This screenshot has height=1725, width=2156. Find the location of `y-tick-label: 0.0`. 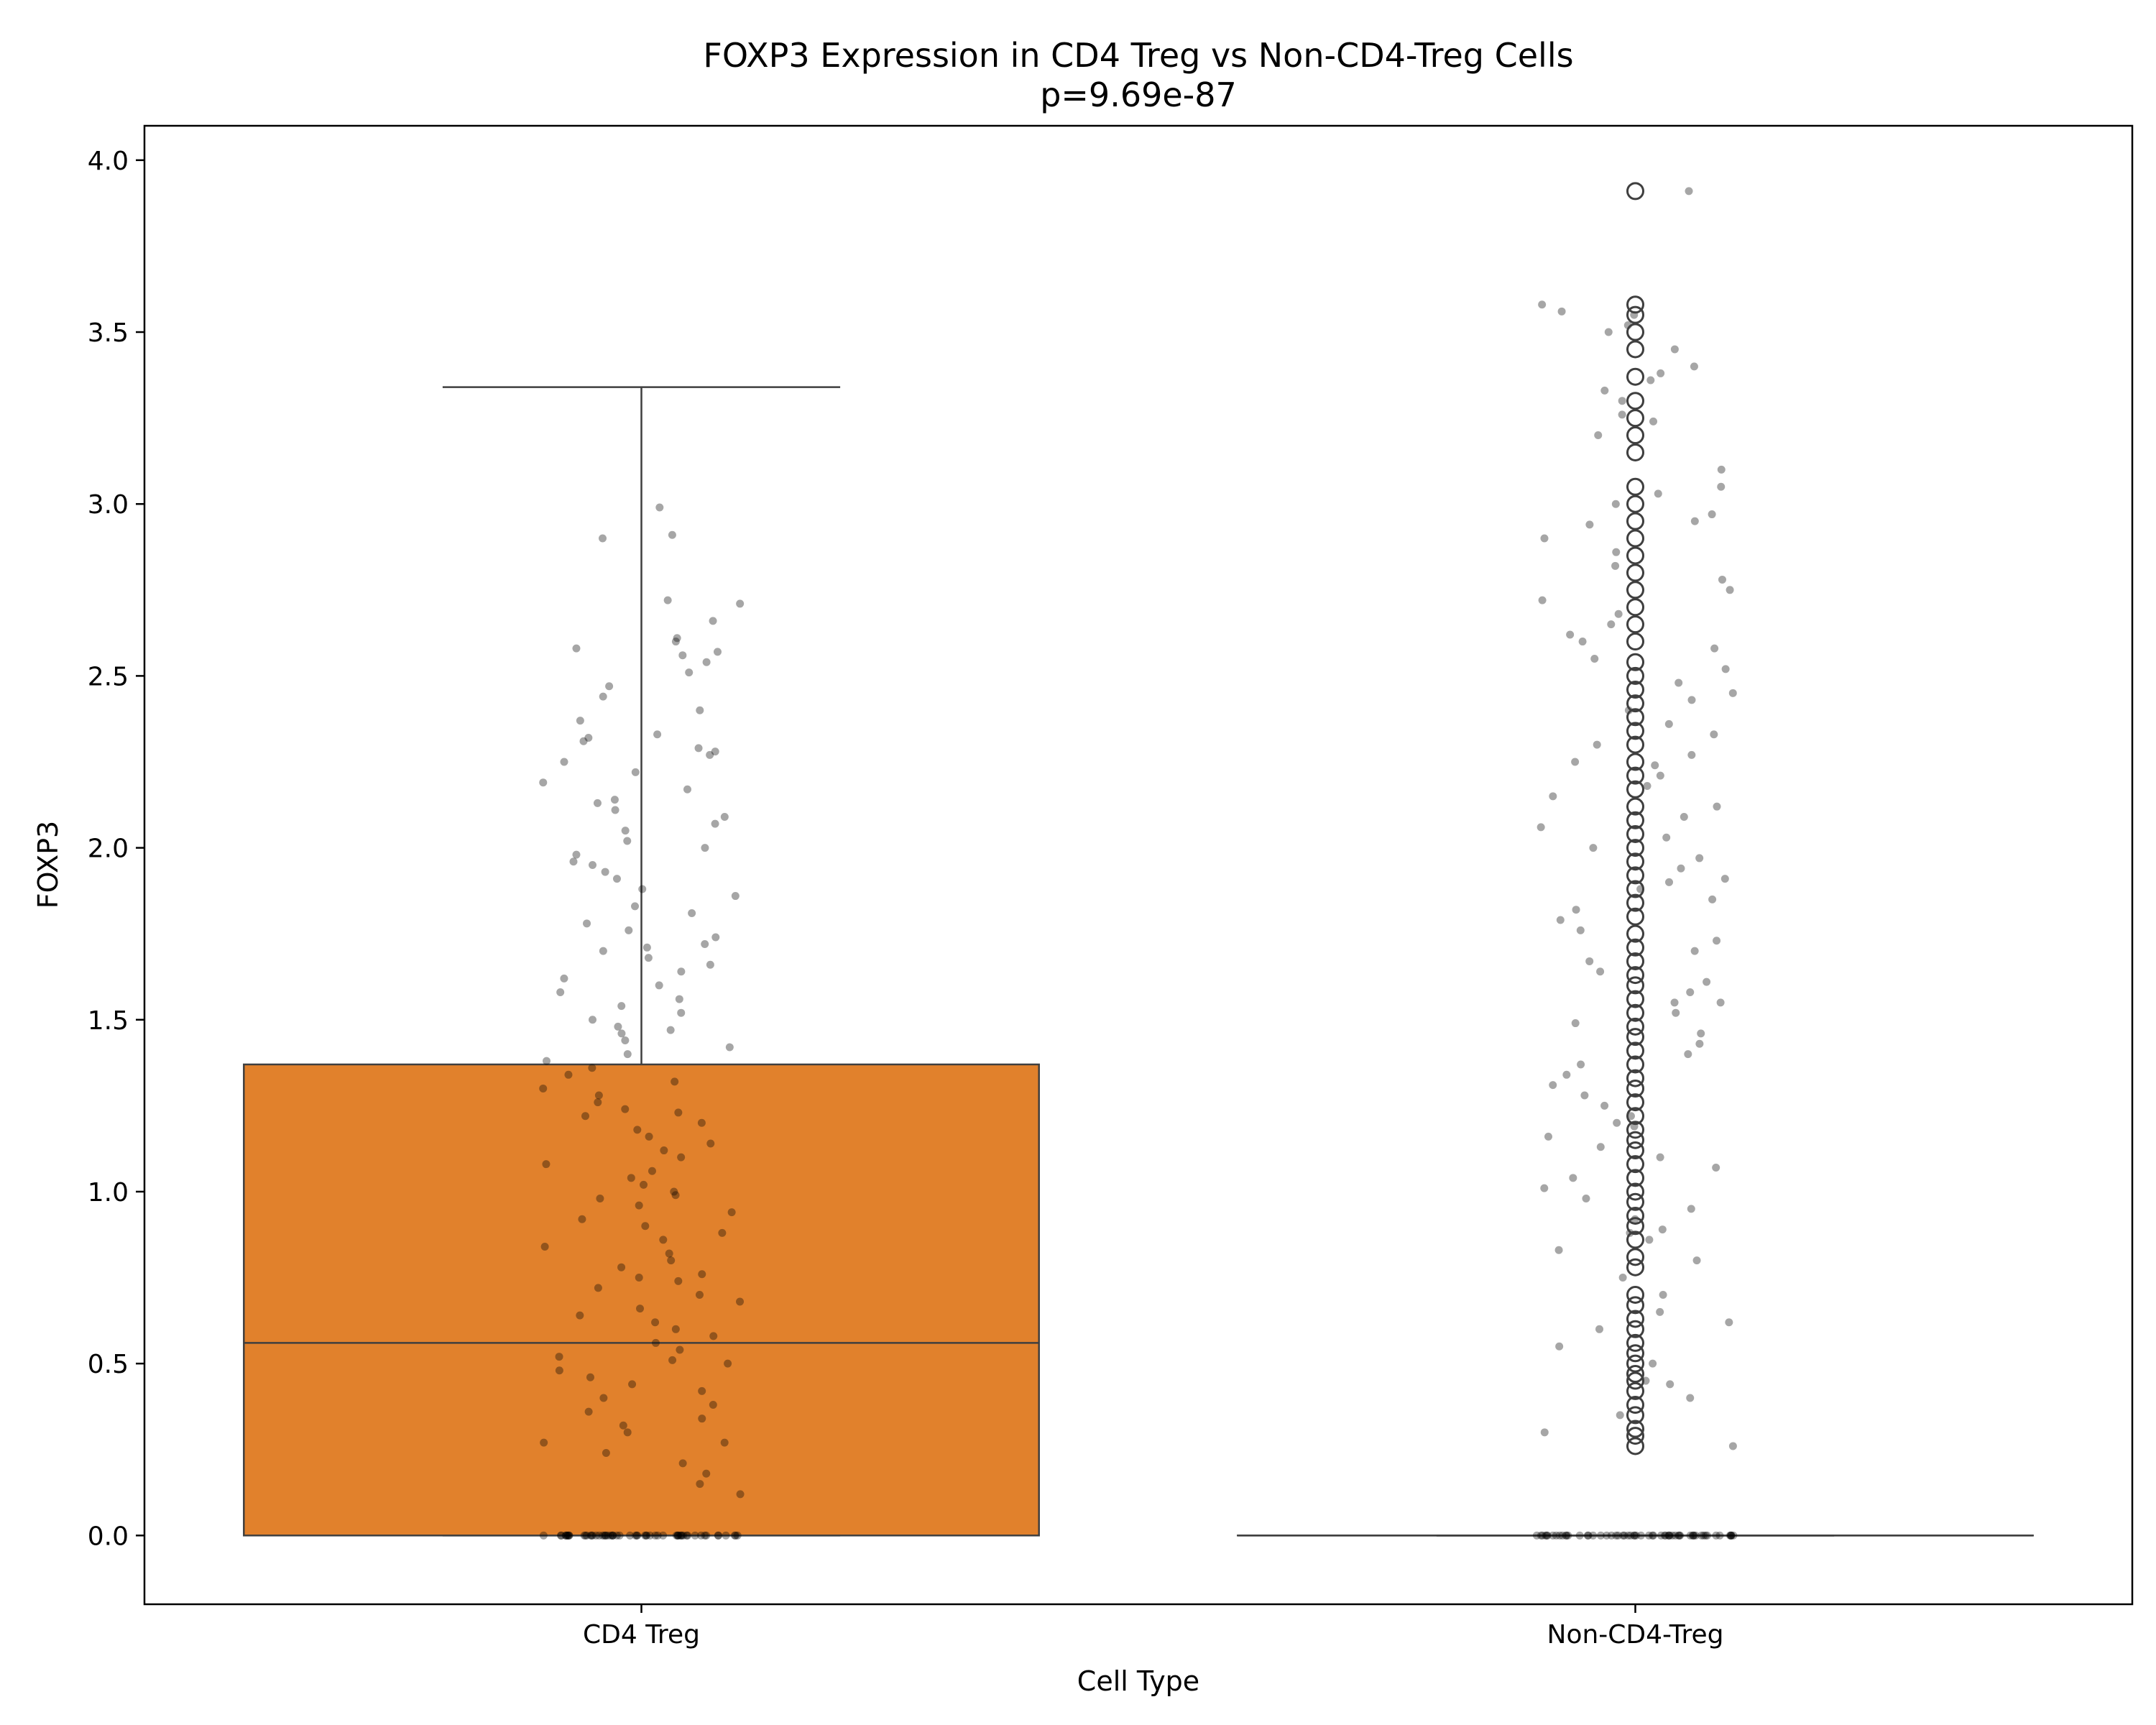

y-tick-label: 0.0 is located at coordinates (108, 1536).